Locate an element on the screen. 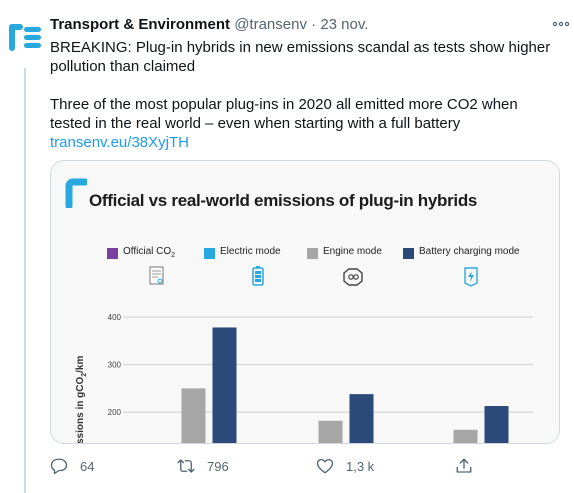 The width and height of the screenshot is (574, 493). legend-label-official-sub: 2 is located at coordinates (173, 255).